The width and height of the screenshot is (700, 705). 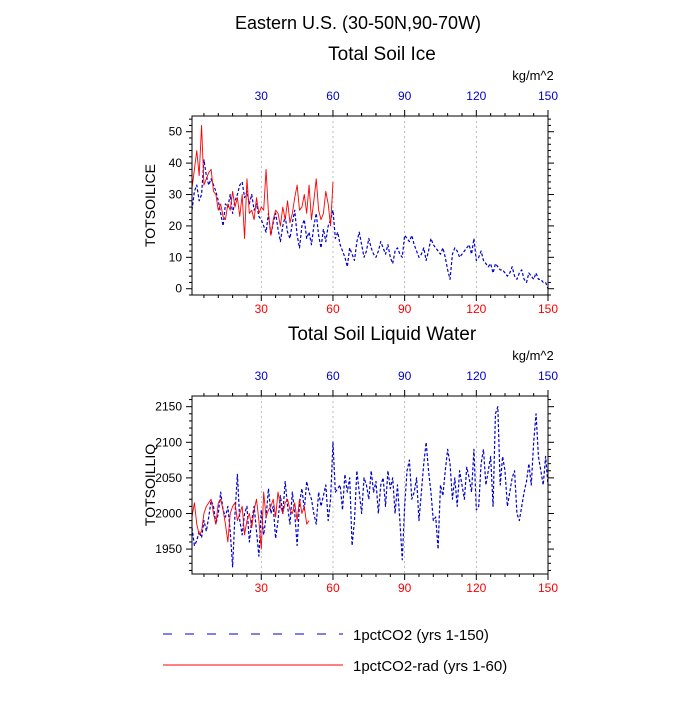 What do you see at coordinates (176, 195) in the screenshot?
I see `y-tick-label: 30` at bounding box center [176, 195].